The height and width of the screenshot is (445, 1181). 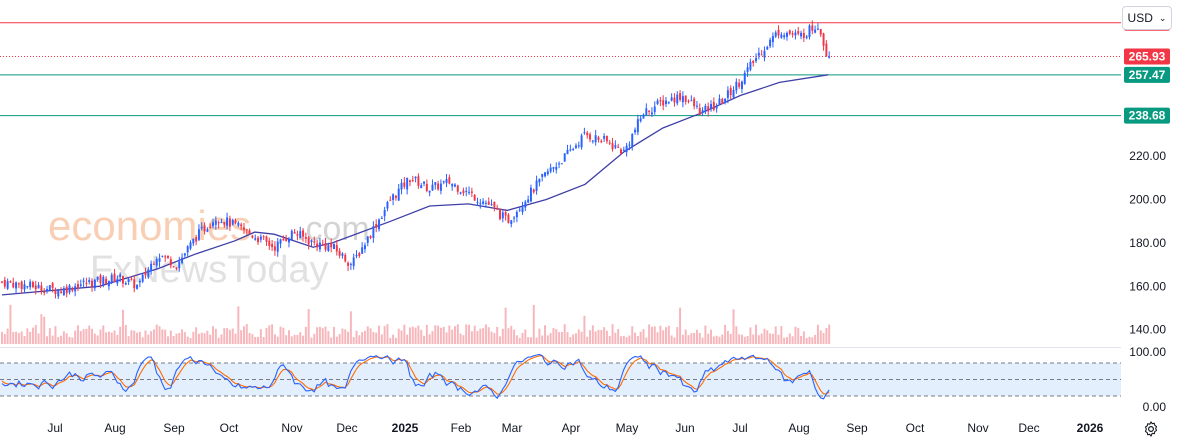 I want to click on currency-selector: USD ⌄, so click(x=1147, y=18).